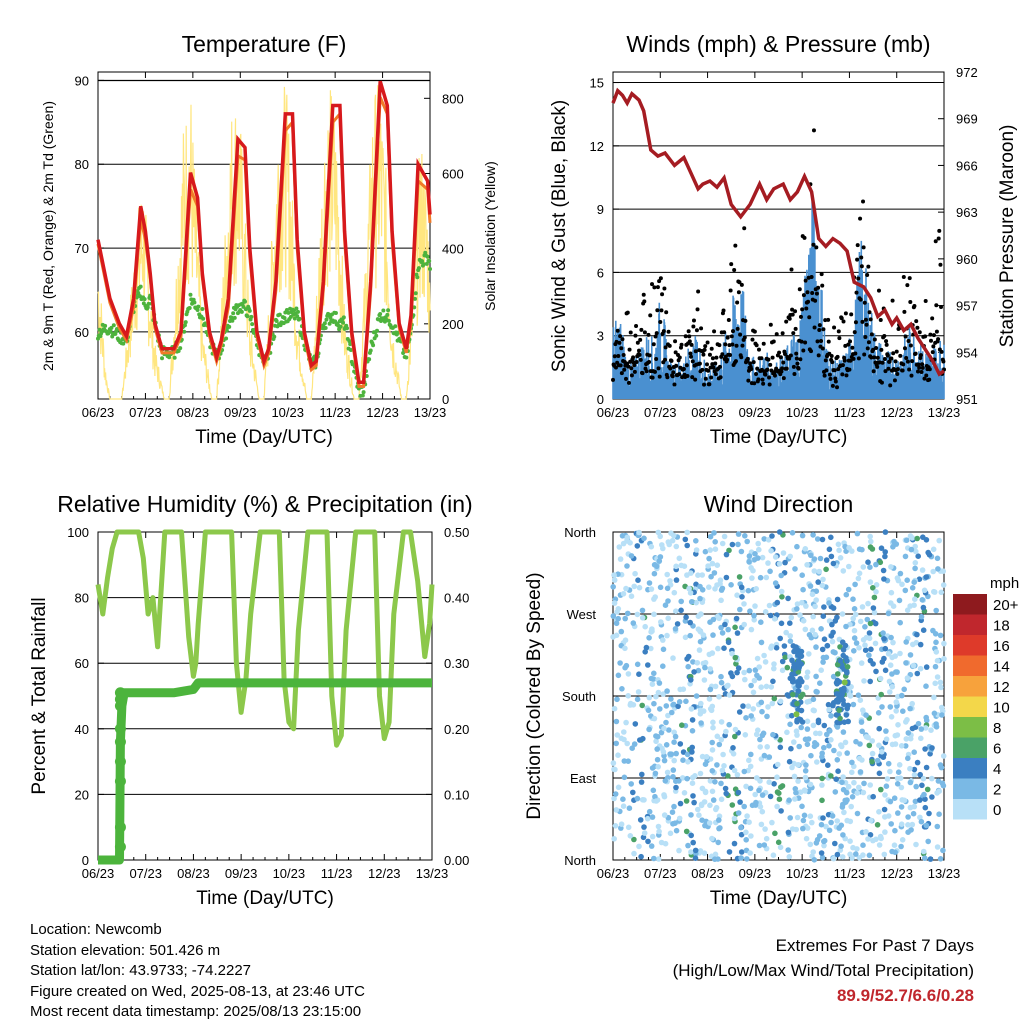 The width and height of the screenshot is (1024, 1024). I want to click on legend-swatch, so click(970, 645).